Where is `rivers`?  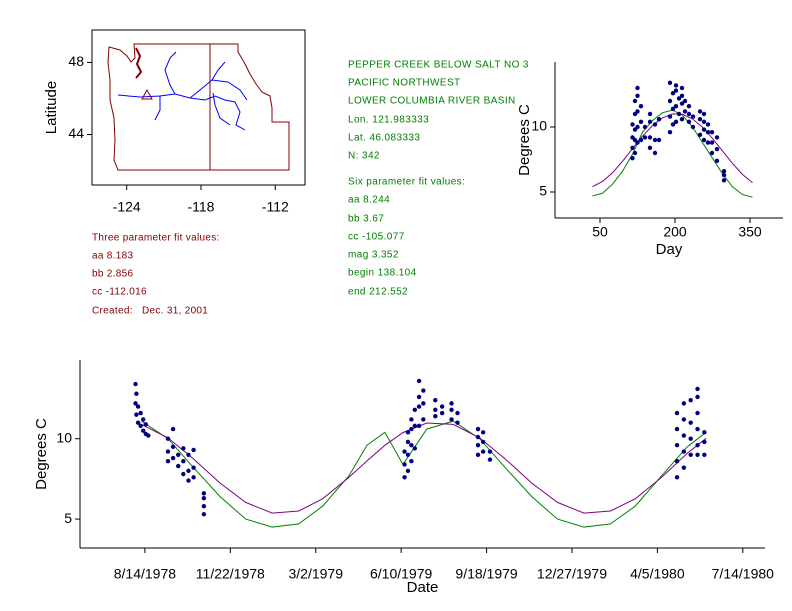 rivers is located at coordinates (182, 91).